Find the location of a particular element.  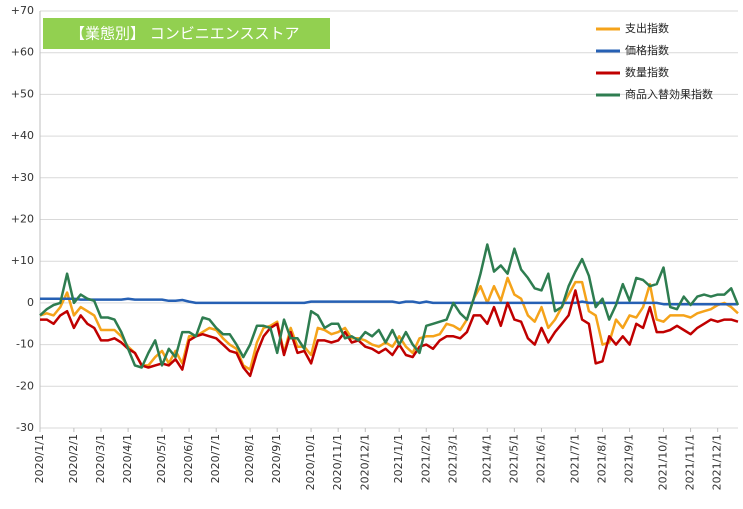

y-tick-label: +20 is located at coordinates (22, 219).